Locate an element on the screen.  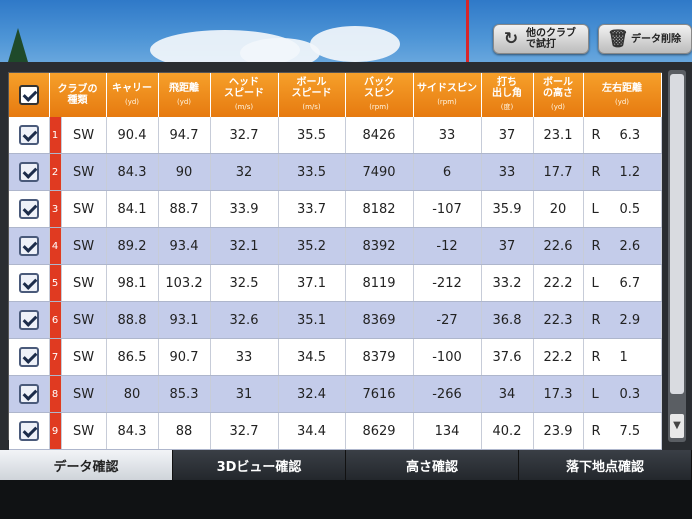
left-right-value: 0.3 is located at coordinates (630, 394).